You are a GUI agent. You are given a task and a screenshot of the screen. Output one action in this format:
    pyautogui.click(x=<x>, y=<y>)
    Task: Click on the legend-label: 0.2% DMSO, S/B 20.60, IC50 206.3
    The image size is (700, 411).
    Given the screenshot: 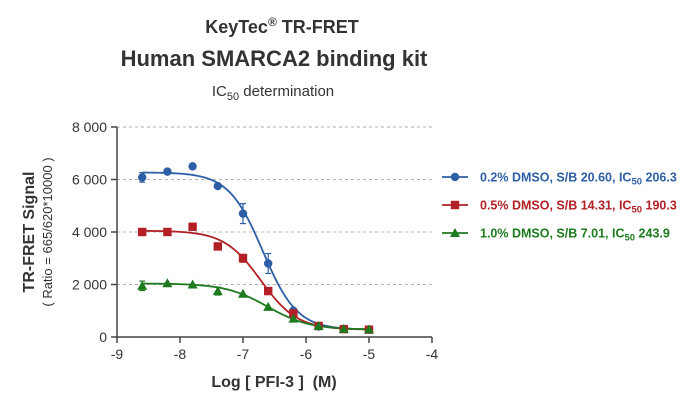 What is the action you would take?
    pyautogui.click(x=578, y=179)
    